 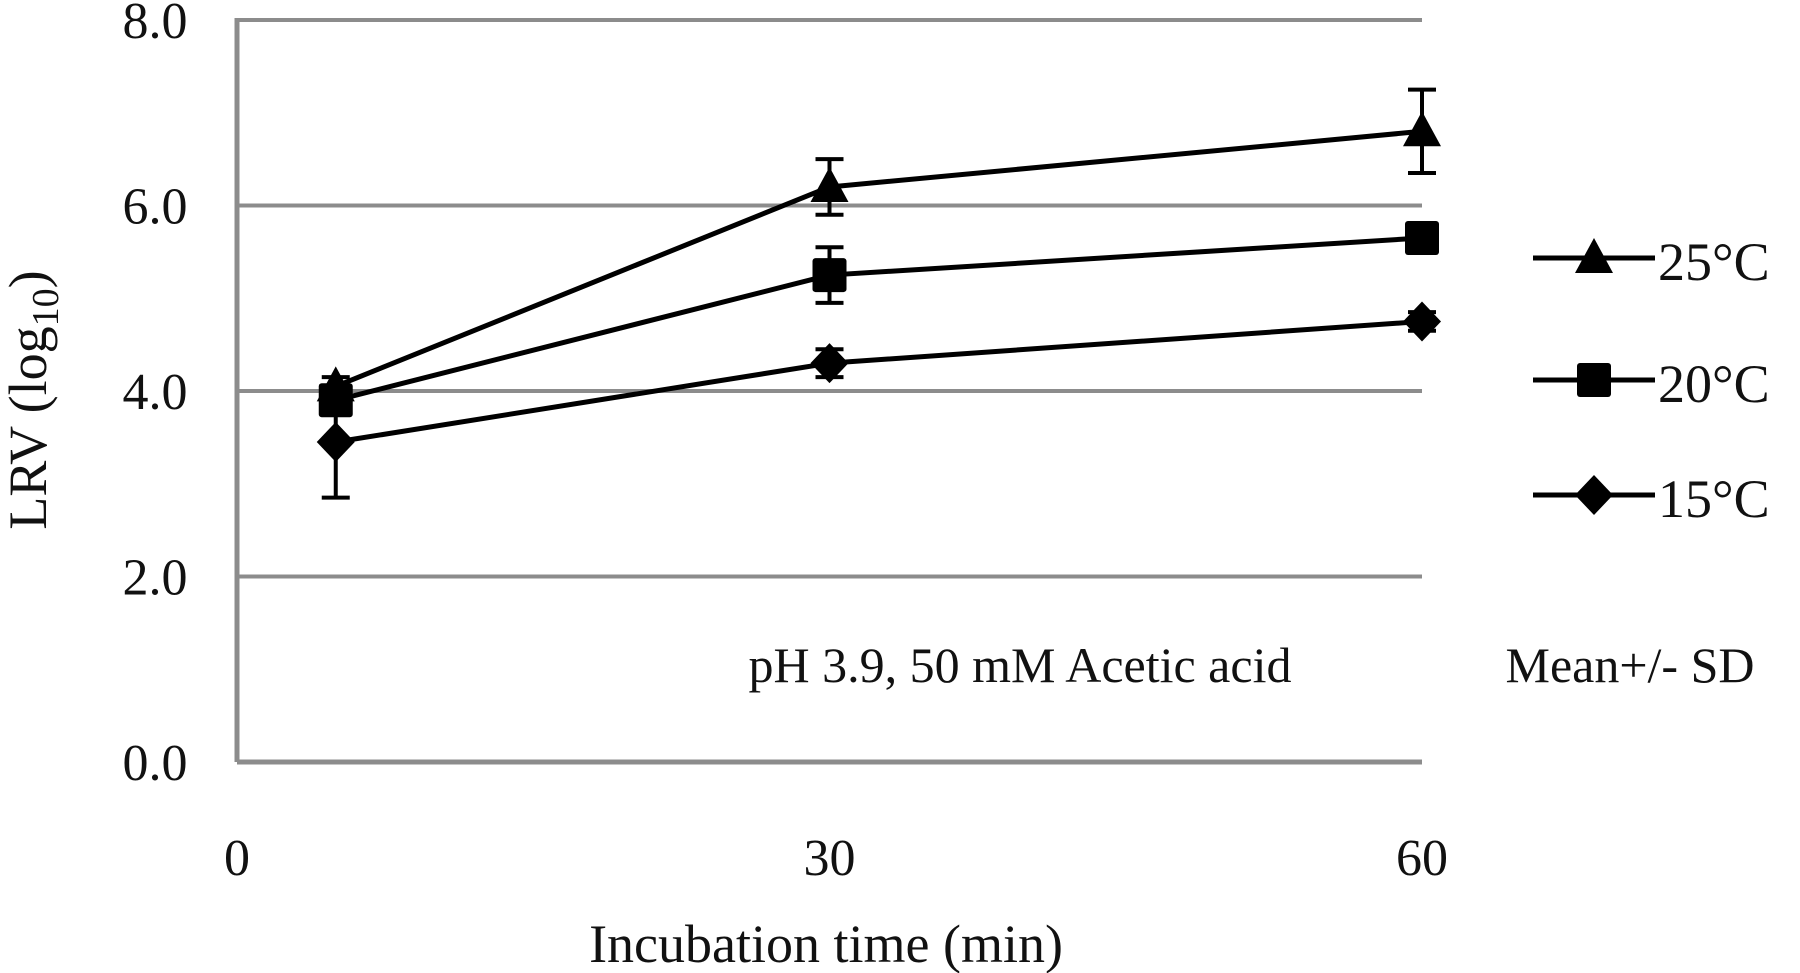 What do you see at coordinates (1630, 665) in the screenshot?
I see `statistic-annotation: Mean+/- SD` at bounding box center [1630, 665].